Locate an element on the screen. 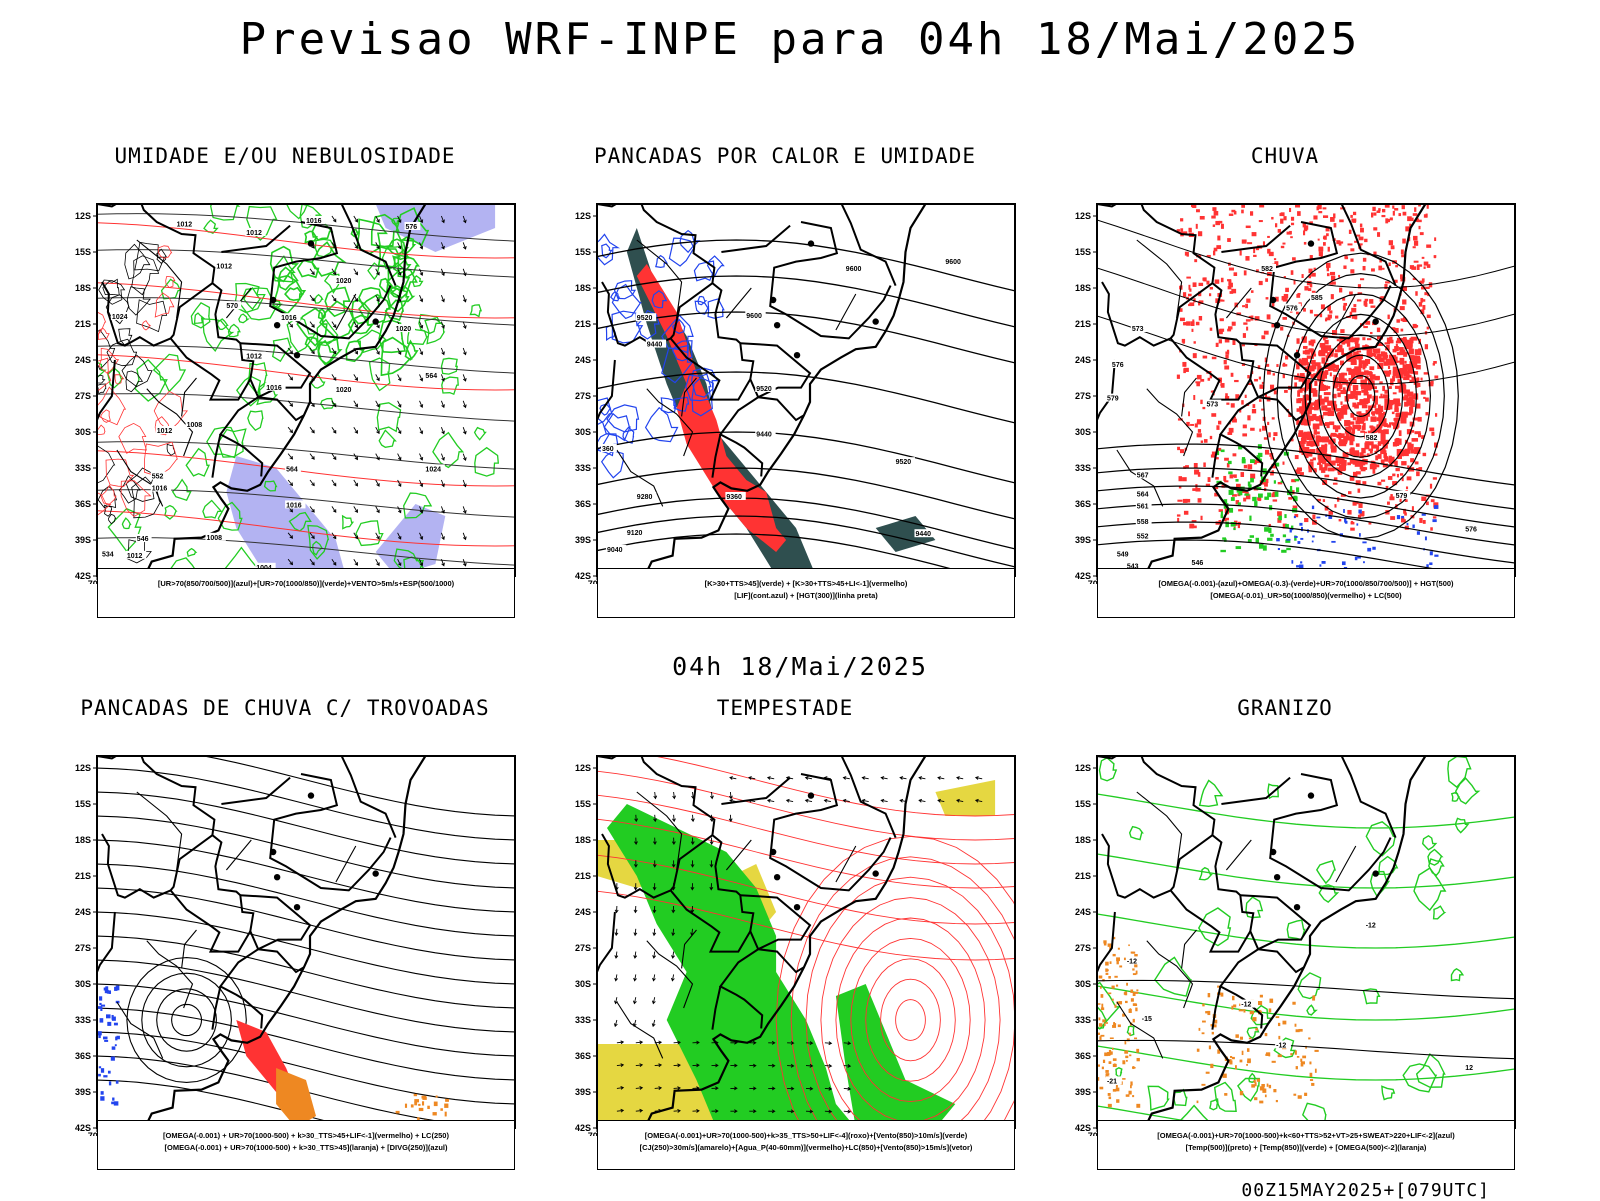  lat-tick-label: 15S is located at coordinates (1083, 804).